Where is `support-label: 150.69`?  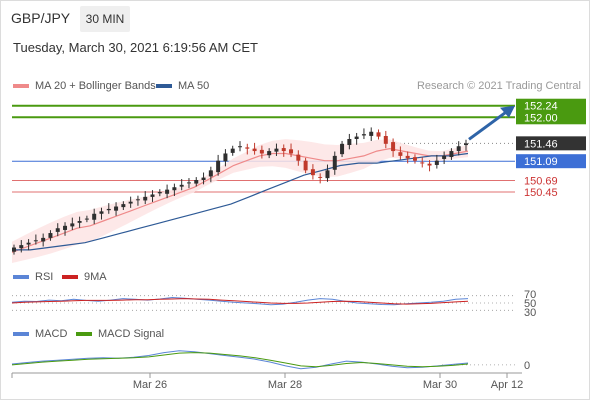
support-label: 150.69 is located at coordinates (541, 181).